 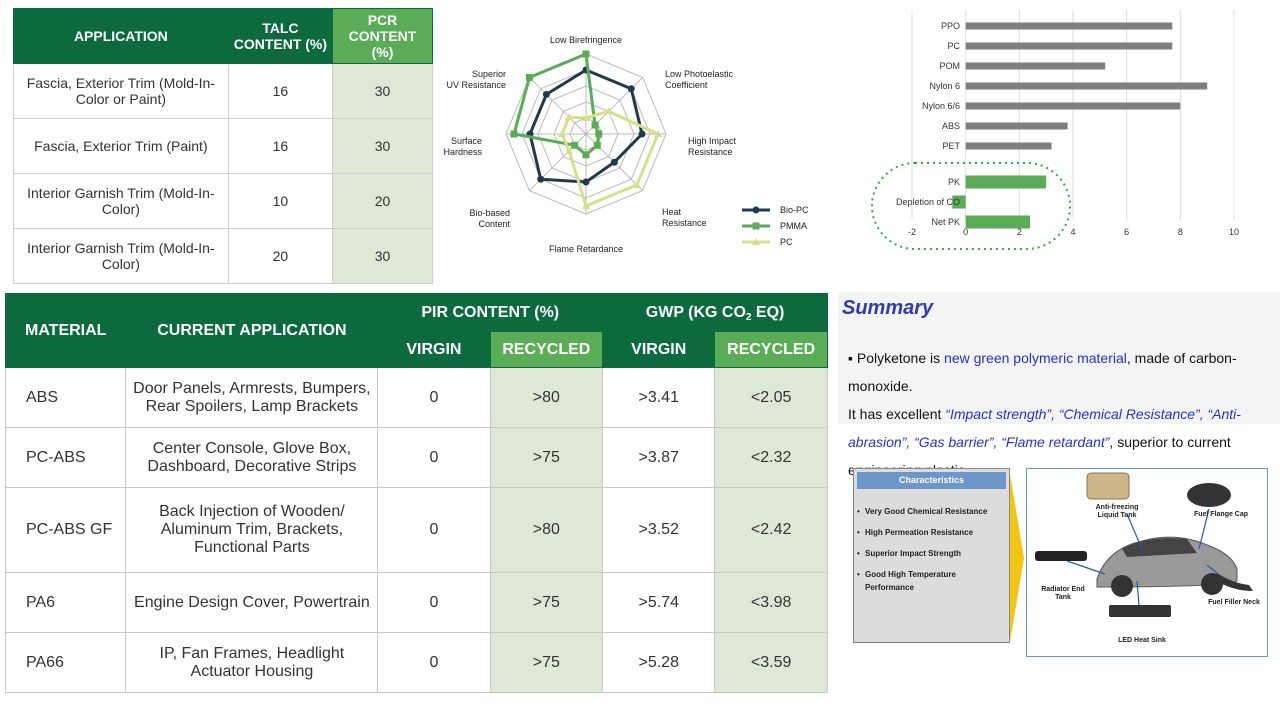 I want to click on gwp-recycled-cell: <3.59, so click(x=771, y=662).